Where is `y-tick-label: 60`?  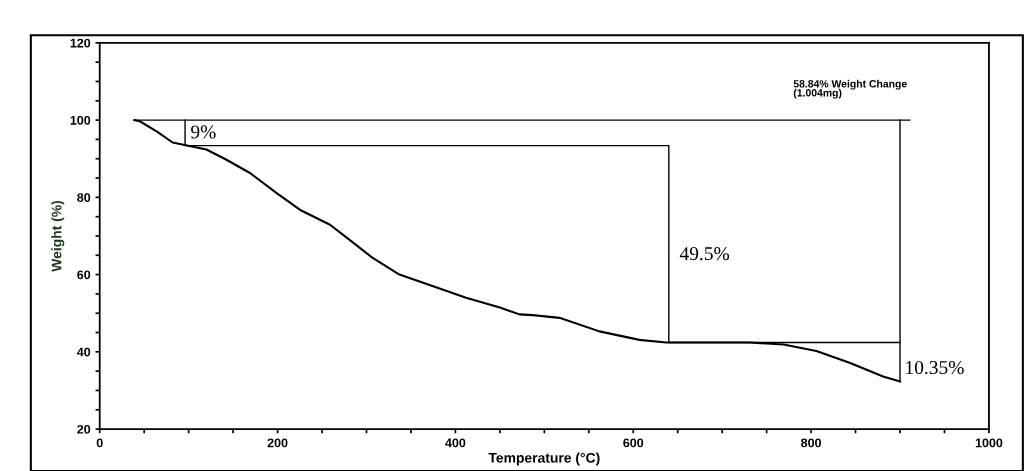
y-tick-label: 60 is located at coordinates (84, 275).